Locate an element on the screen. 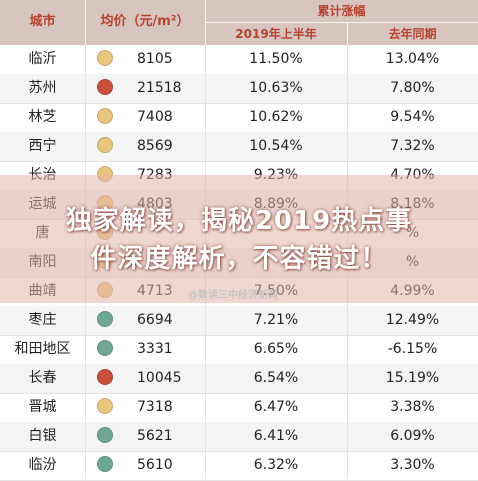  price-cell: 5621 is located at coordinates (155, 436).